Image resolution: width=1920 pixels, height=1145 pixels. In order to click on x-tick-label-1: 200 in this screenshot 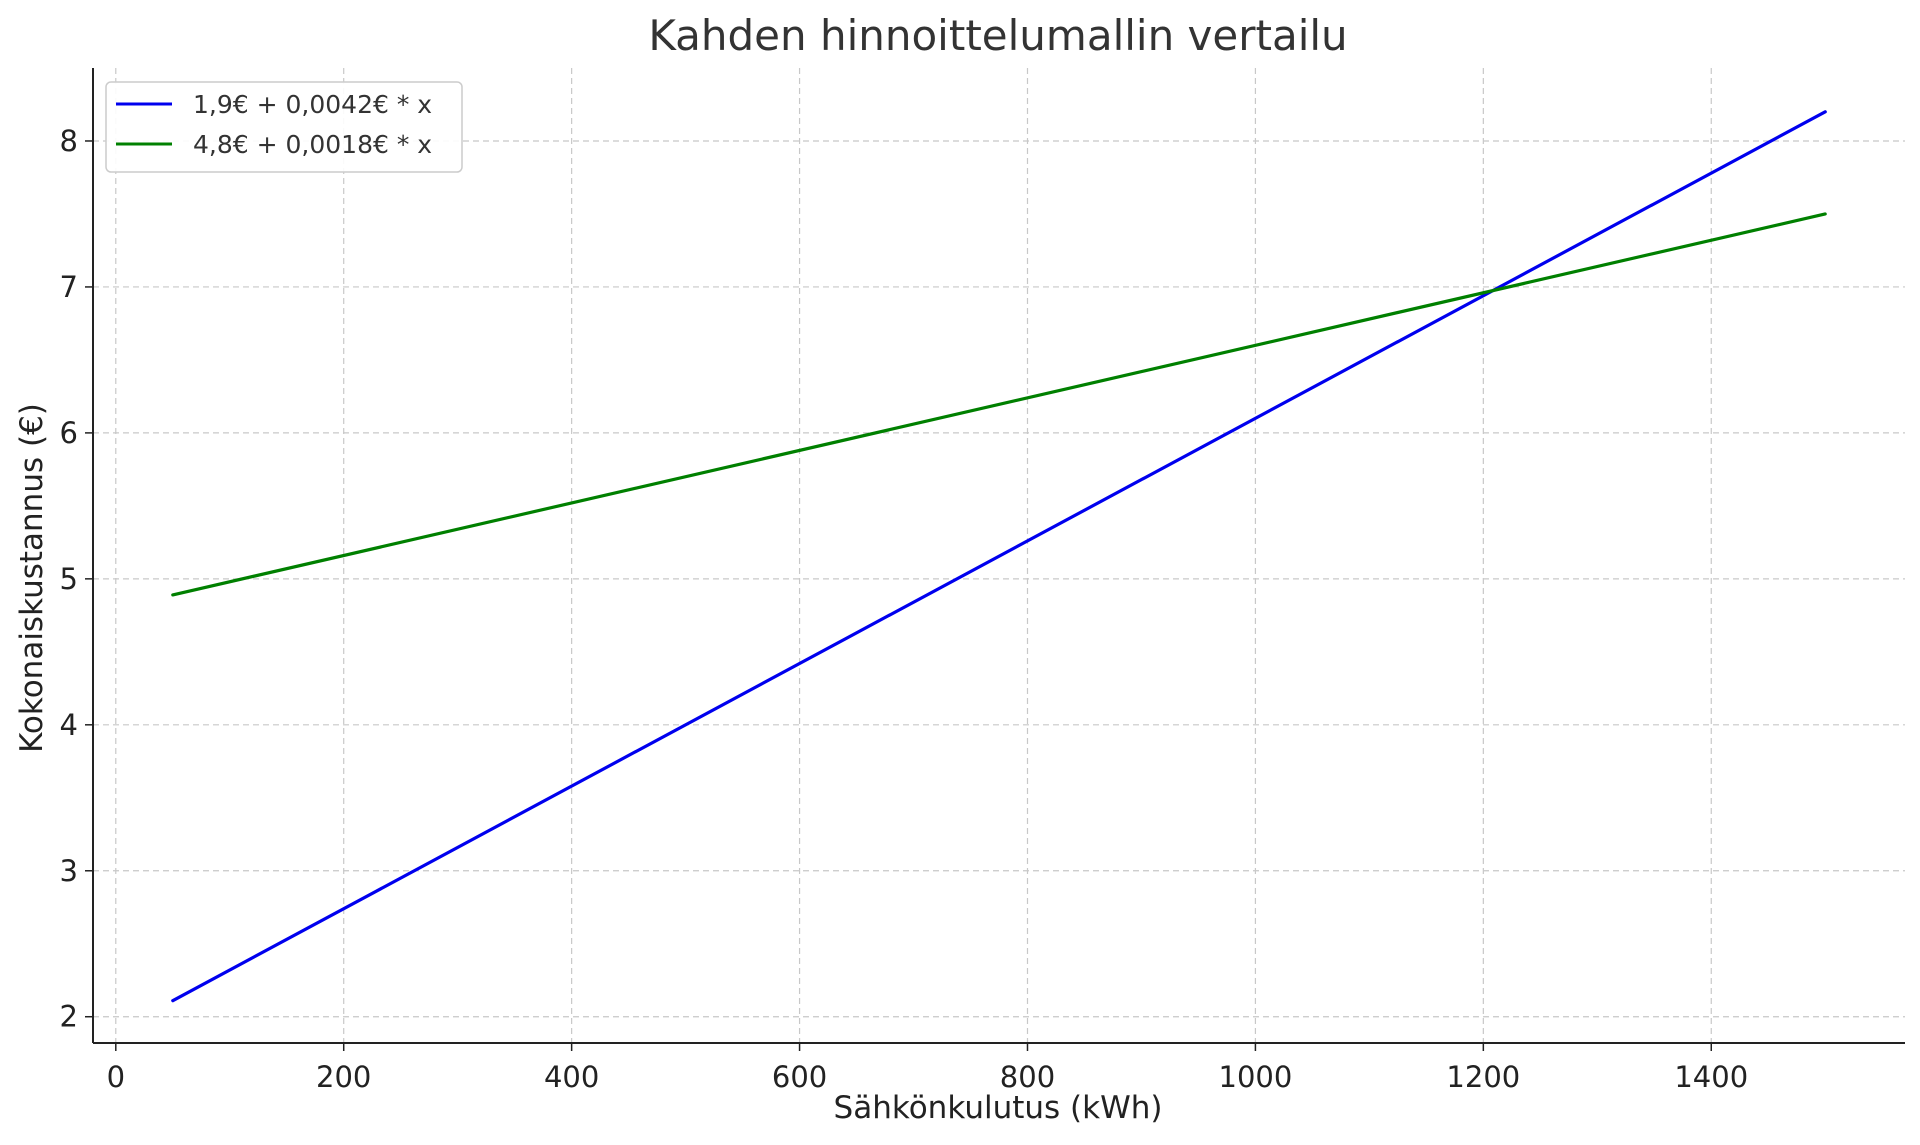, I will do `click(343, 1077)`.